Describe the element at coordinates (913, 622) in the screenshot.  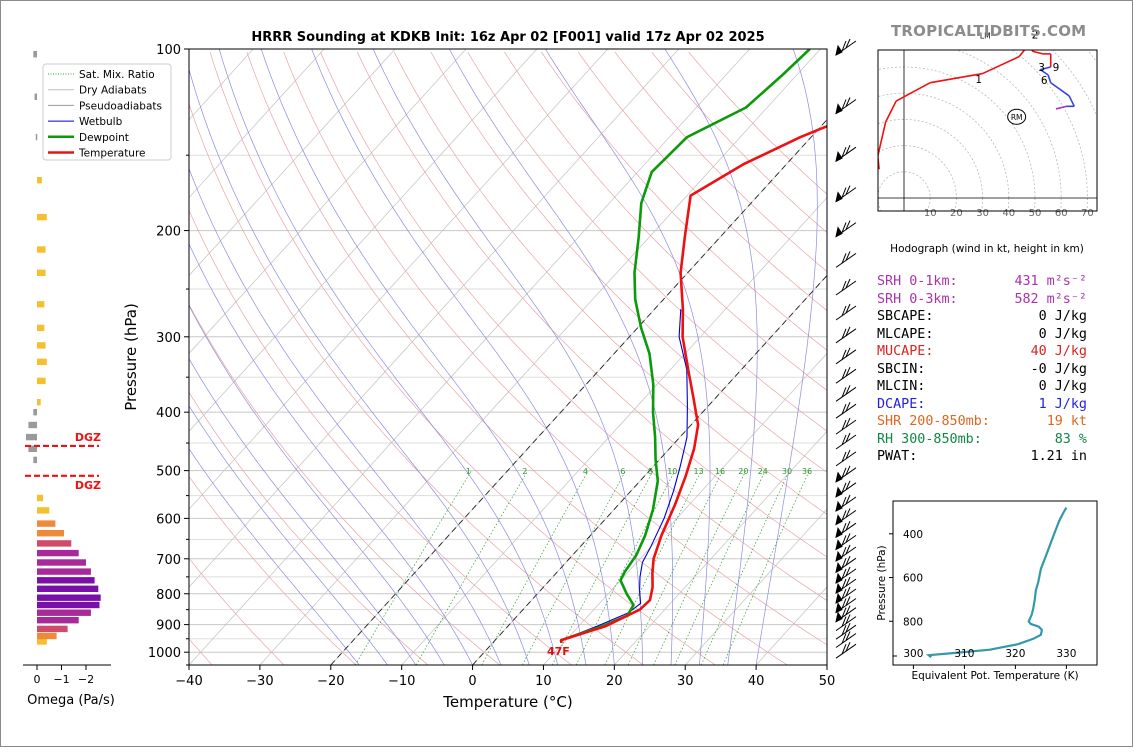
I see `theta-y-tick-label: 800` at that location.